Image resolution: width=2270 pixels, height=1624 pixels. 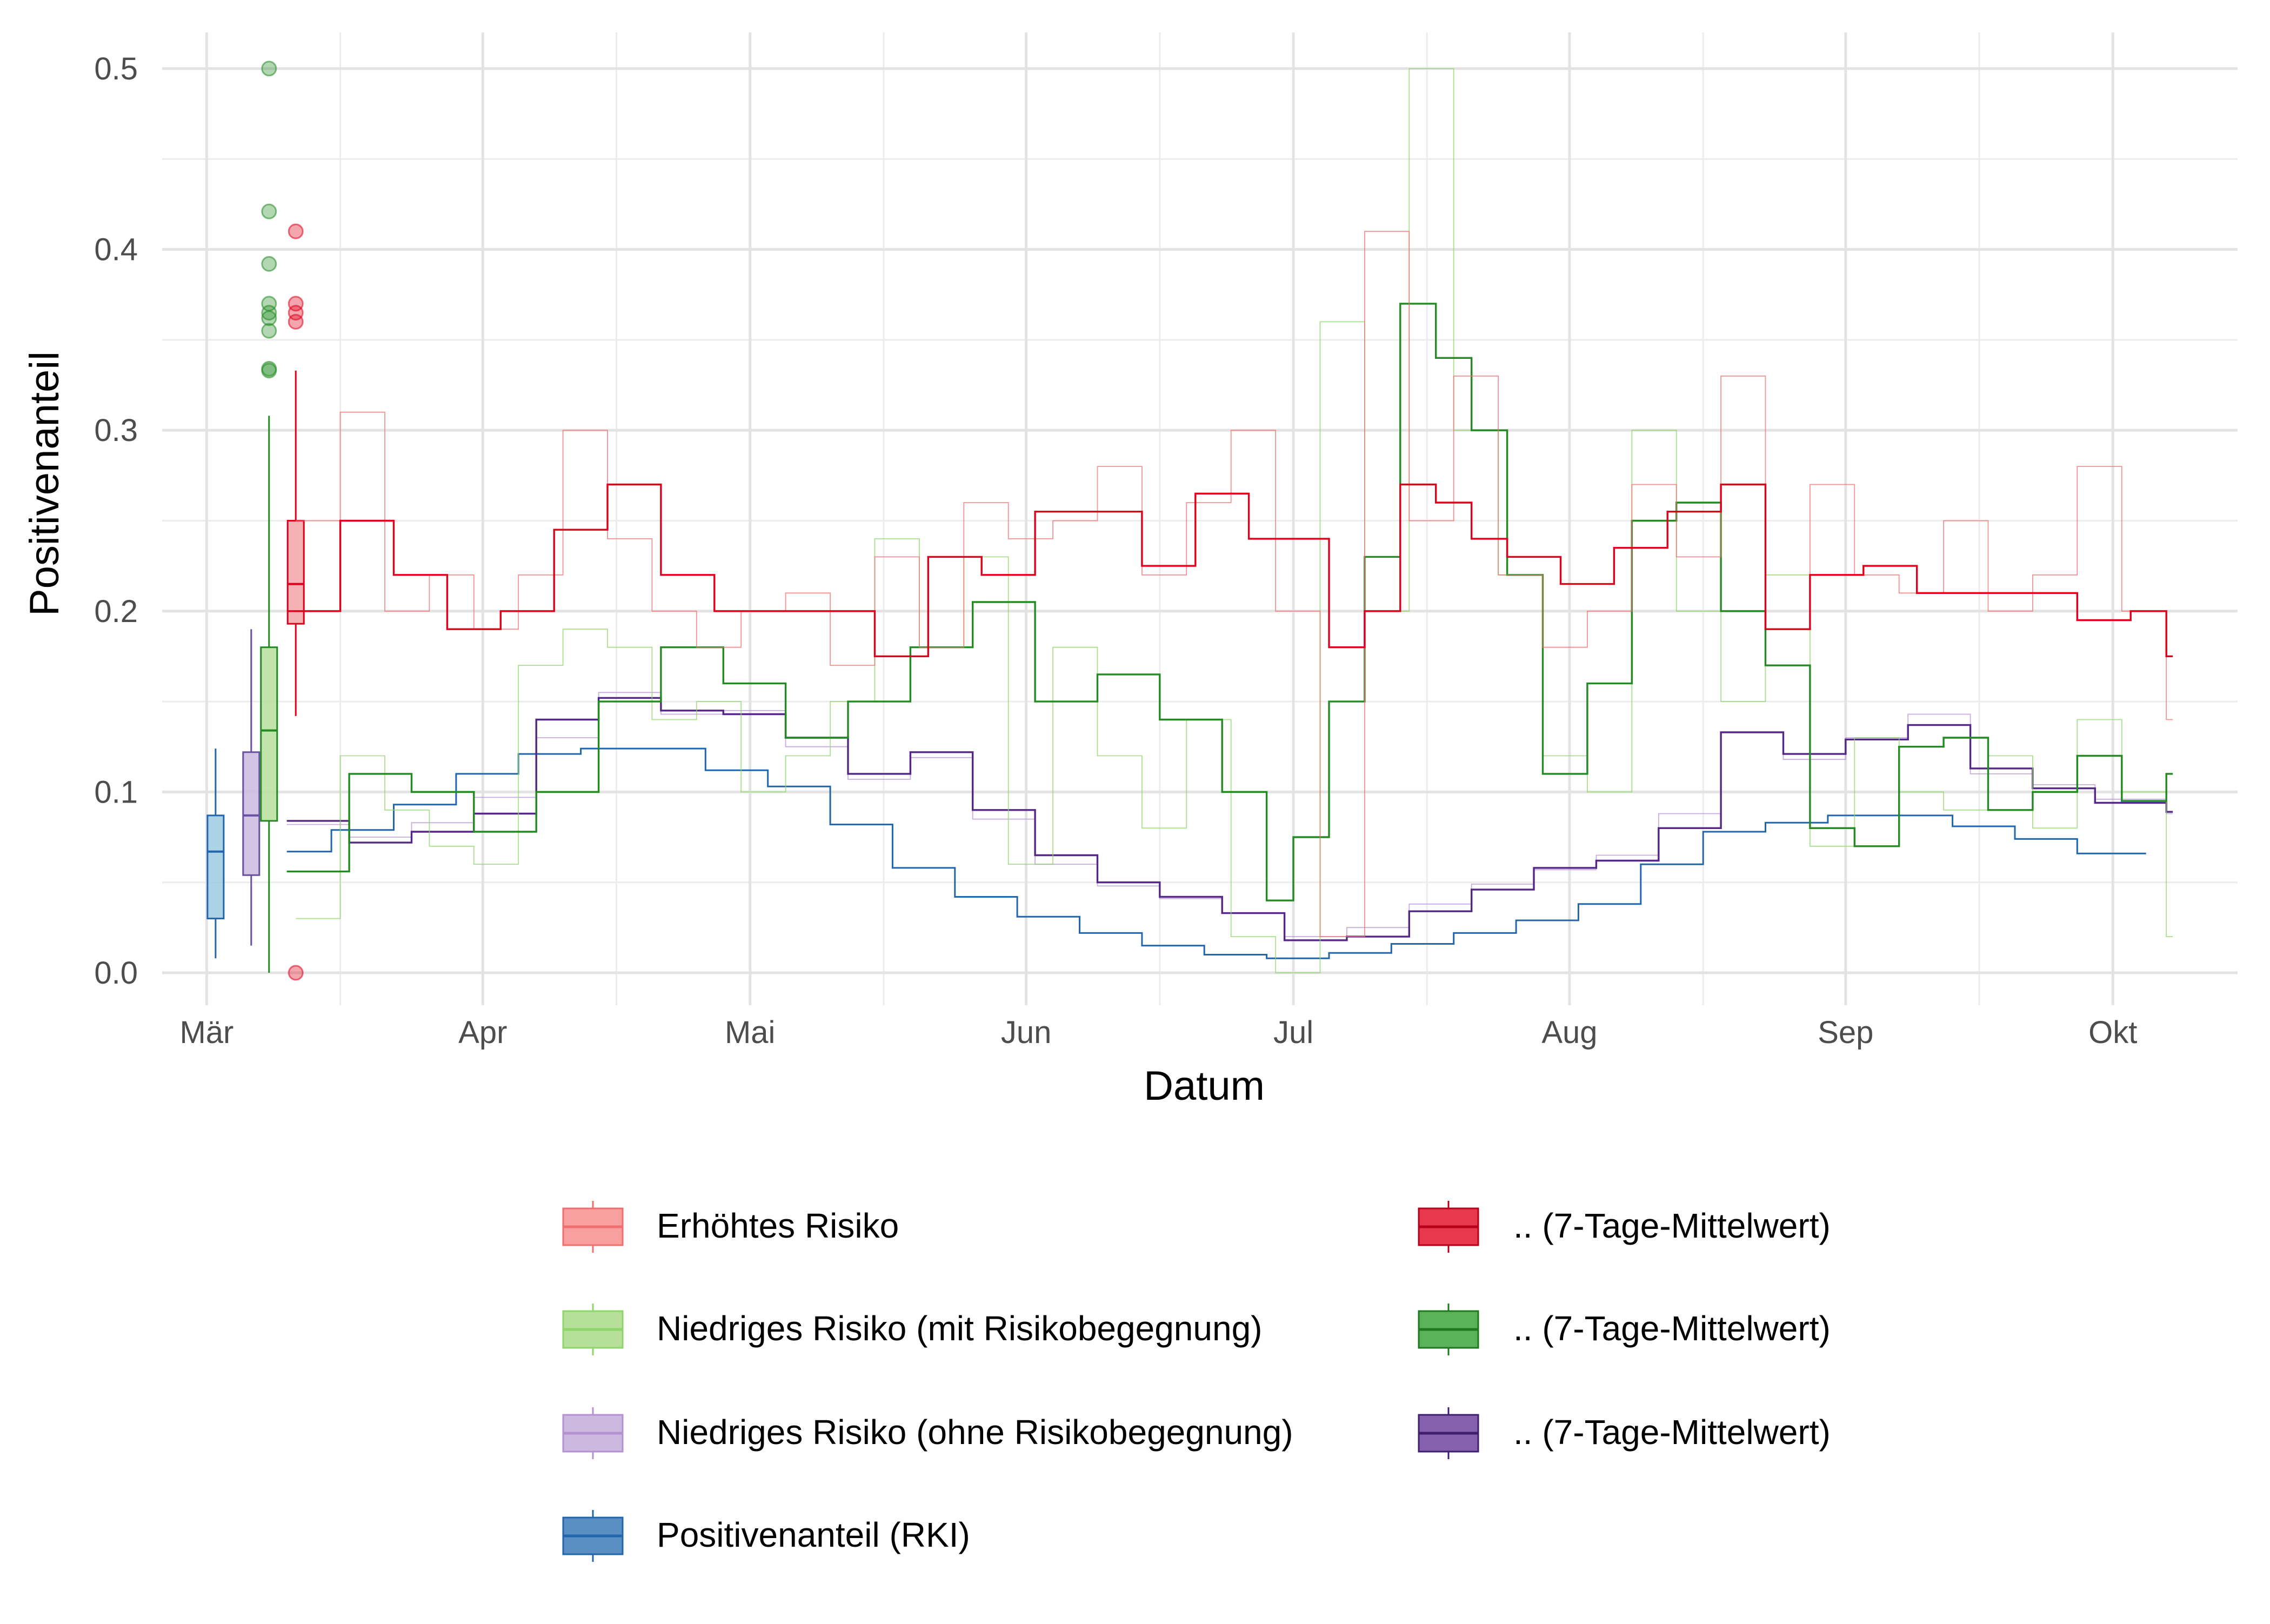 What do you see at coordinates (255, 521) in the screenshot?
I see `boxplot-layer` at bounding box center [255, 521].